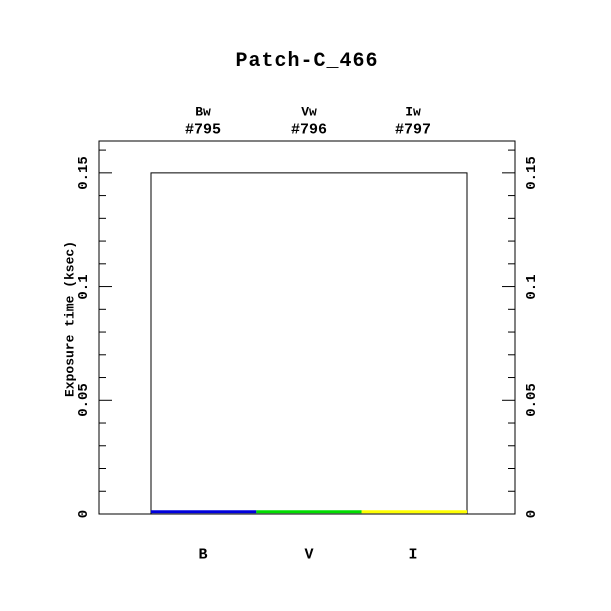 The height and width of the screenshot is (611, 611). Describe the element at coordinates (203, 555) in the screenshot. I see `x-category-label-b: B` at that location.